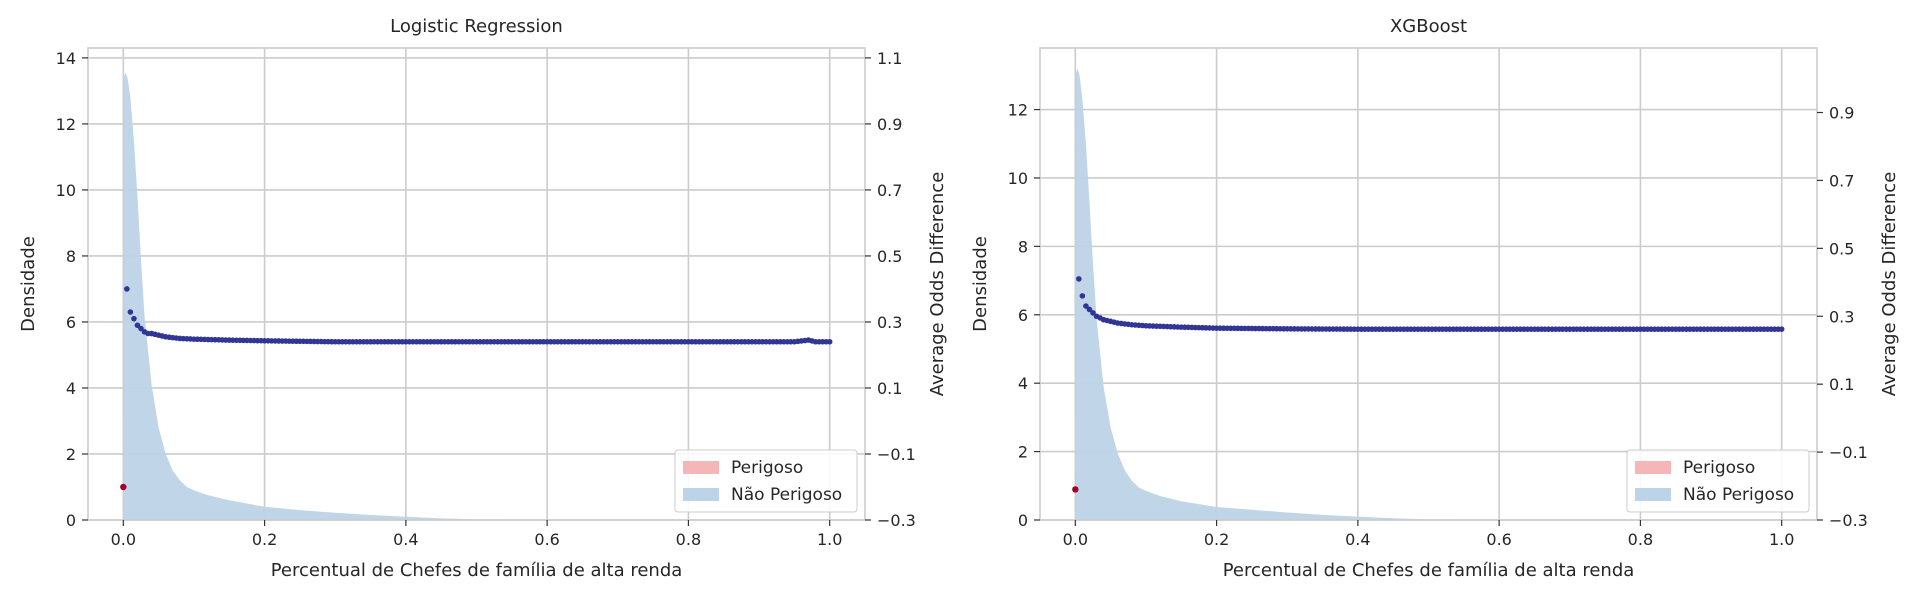 The width and height of the screenshot is (1920, 600). Describe the element at coordinates (476, 26) in the screenshot. I see `chart-title: Logistic Regression` at that location.